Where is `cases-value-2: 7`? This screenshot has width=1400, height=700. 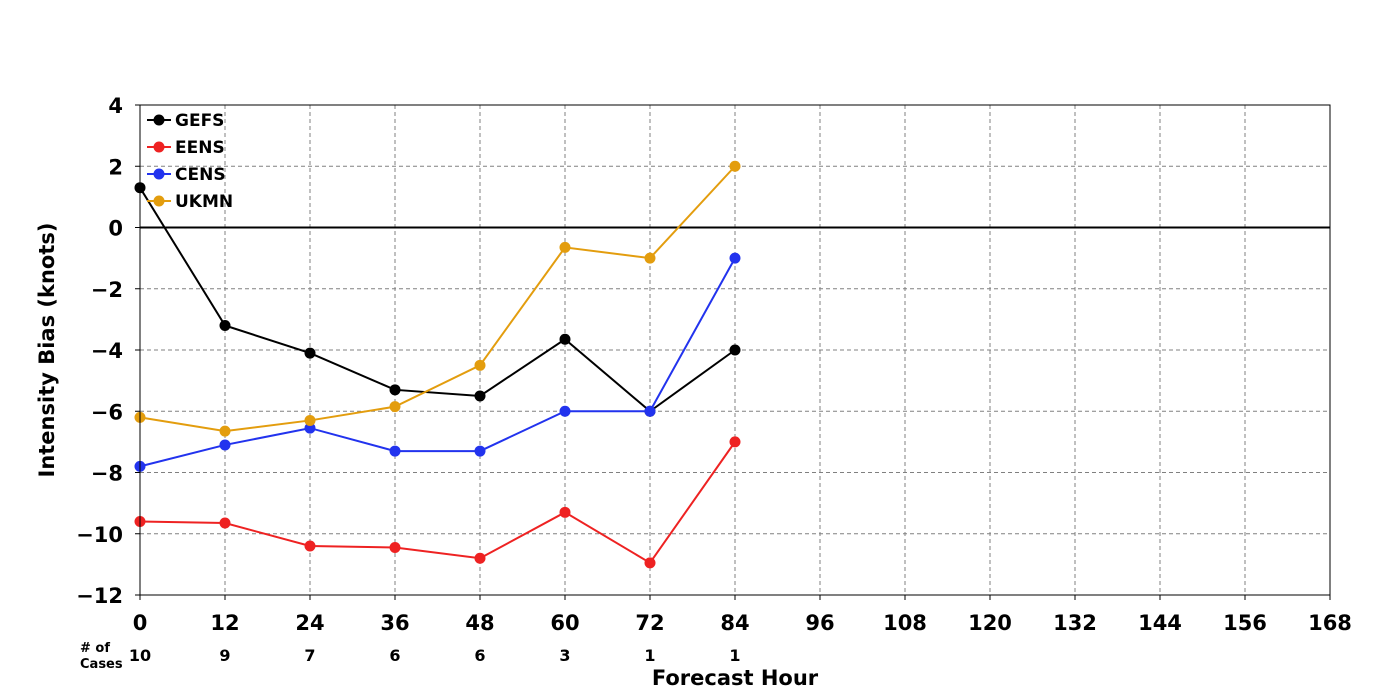
cases-value-2: 7 is located at coordinates (309, 655).